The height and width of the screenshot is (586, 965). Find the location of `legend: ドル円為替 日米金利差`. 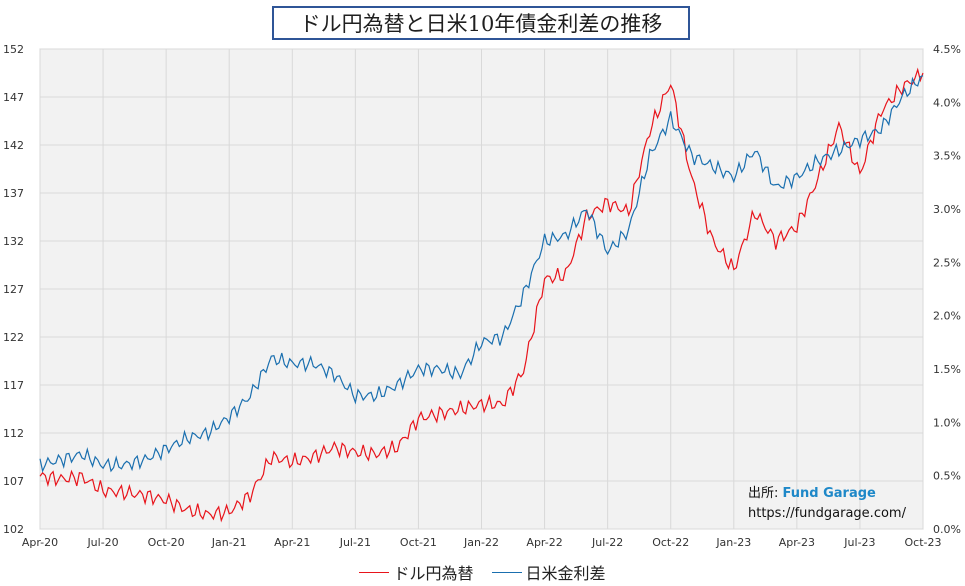

legend: ドル円為替 日米金利差 is located at coordinates (482, 572).